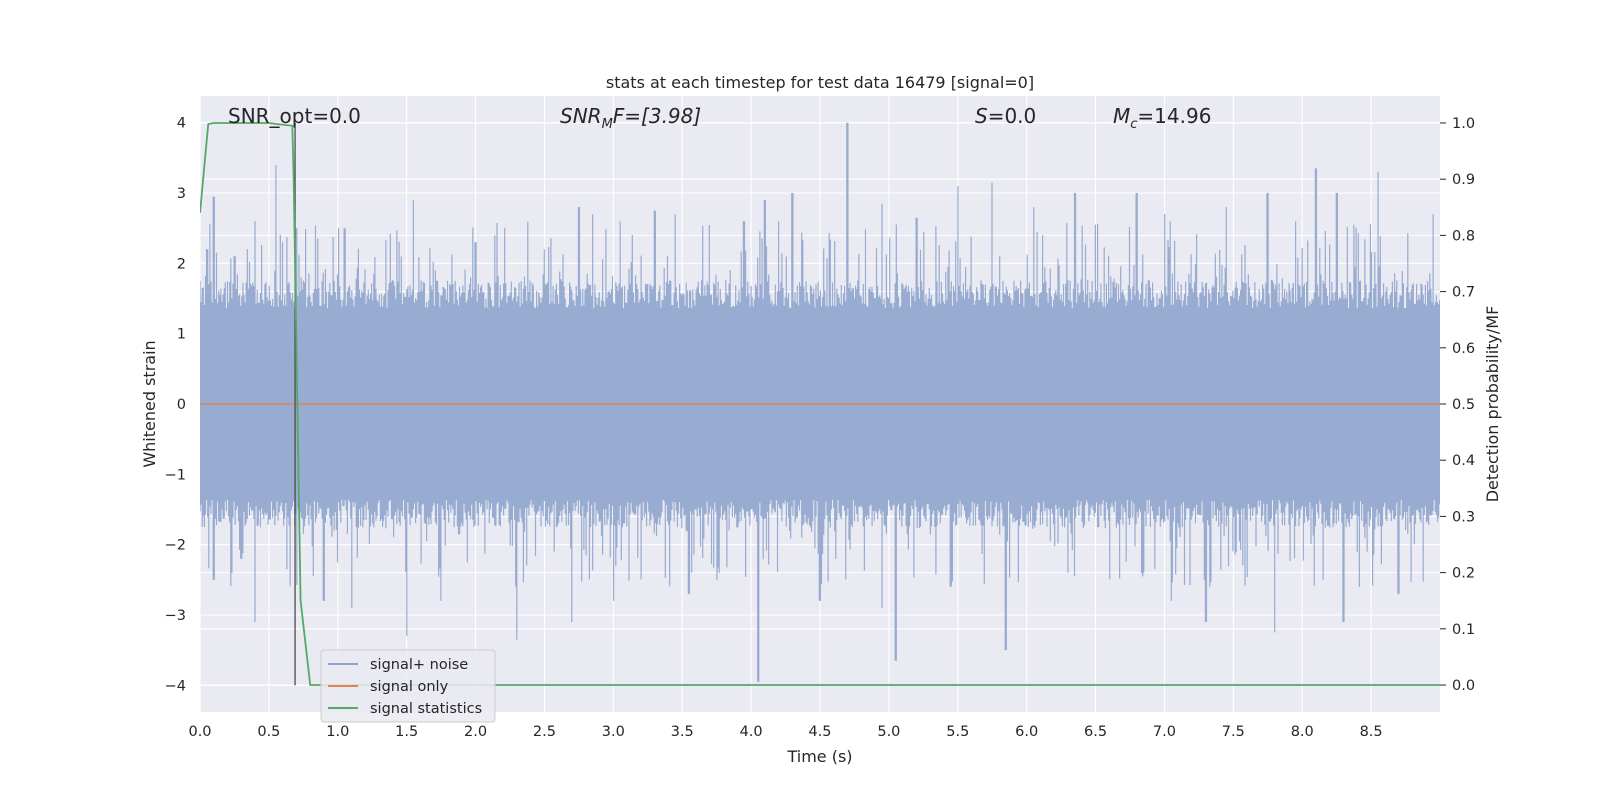  What do you see at coordinates (1463, 630) in the screenshot?
I see `y-tick-label-right: 0.1` at bounding box center [1463, 630].